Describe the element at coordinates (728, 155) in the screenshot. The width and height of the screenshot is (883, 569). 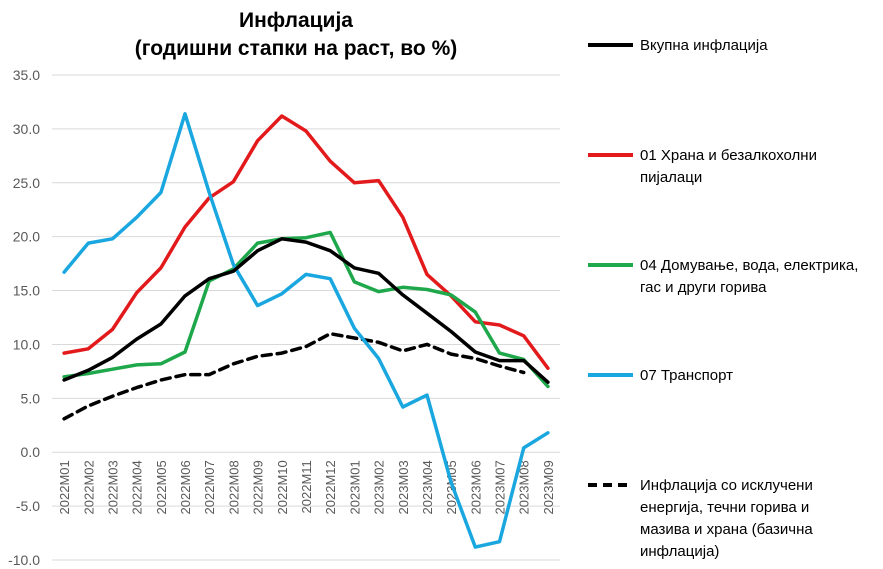
I see `legend-label: 01 Храна и безалкохолни` at that location.